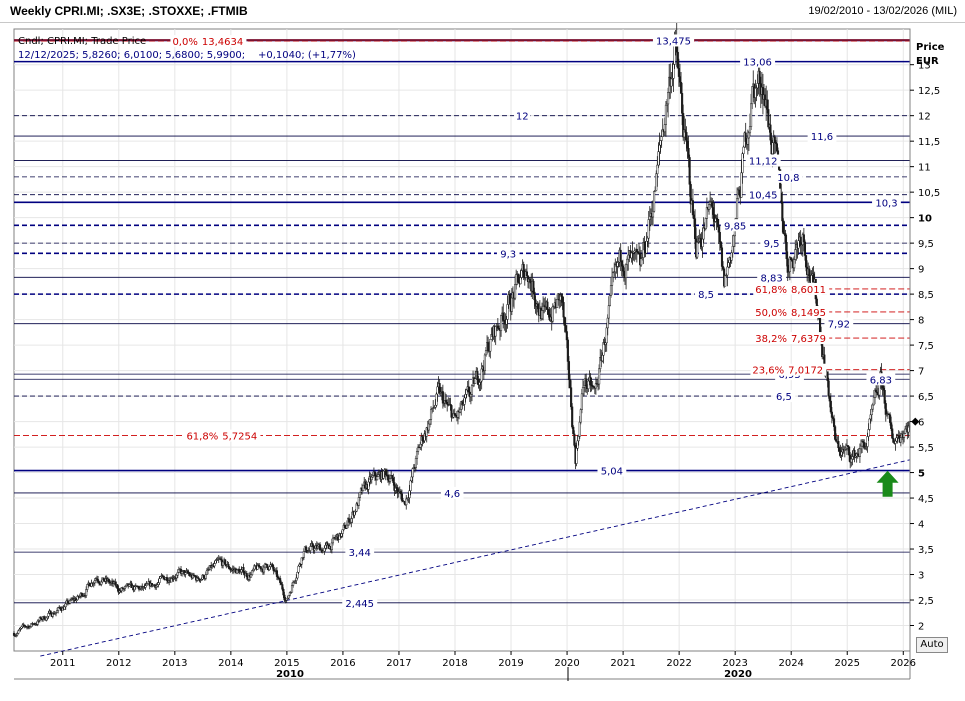  Describe the element at coordinates (757, 63) in the screenshot. I see `level-label: 13,06` at that location.